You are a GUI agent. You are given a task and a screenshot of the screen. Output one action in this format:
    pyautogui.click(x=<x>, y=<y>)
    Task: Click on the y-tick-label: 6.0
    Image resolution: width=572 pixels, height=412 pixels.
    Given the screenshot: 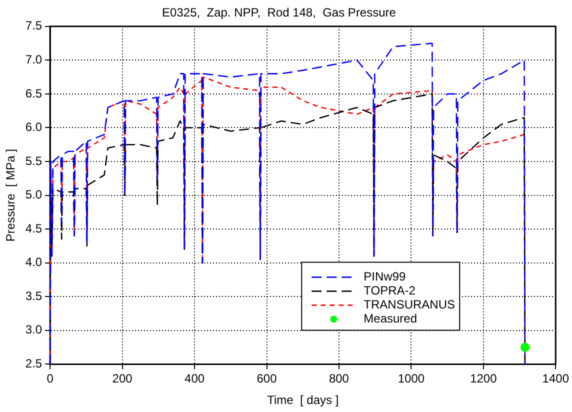 What is the action you would take?
    pyautogui.click(x=33, y=127)
    